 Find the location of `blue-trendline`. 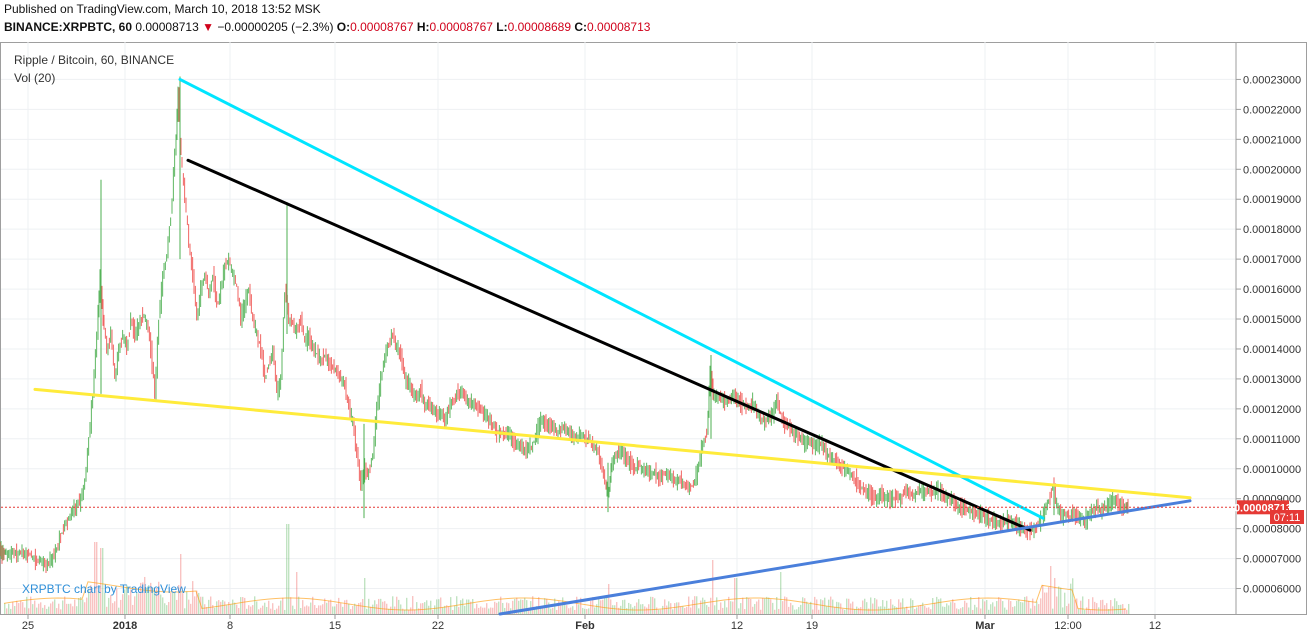

blue-trendline is located at coordinates (845, 557).